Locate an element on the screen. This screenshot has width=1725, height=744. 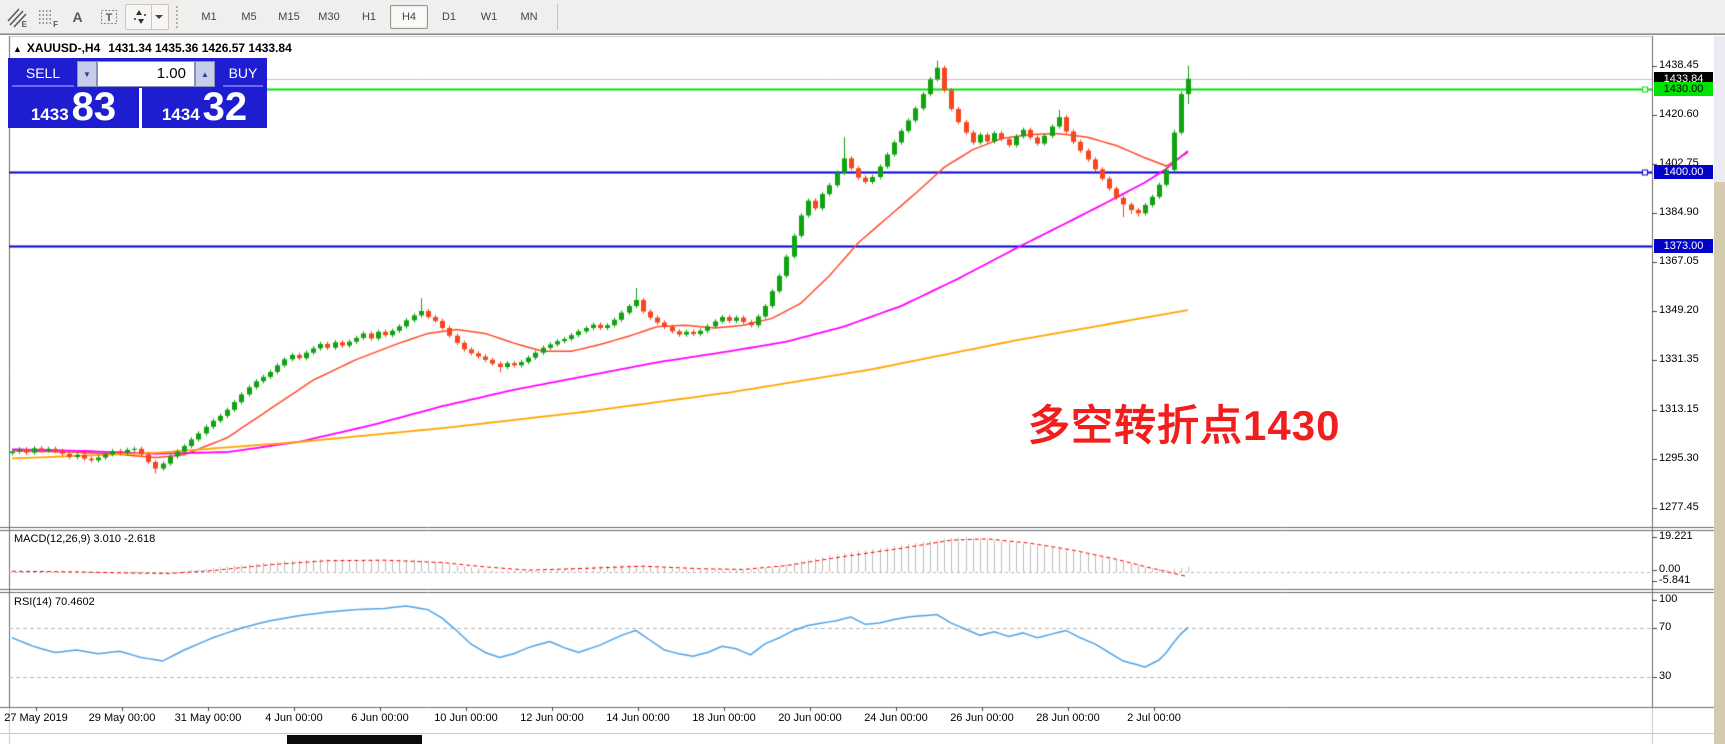
buy-price-small: 1434 is located at coordinates (180, 114).